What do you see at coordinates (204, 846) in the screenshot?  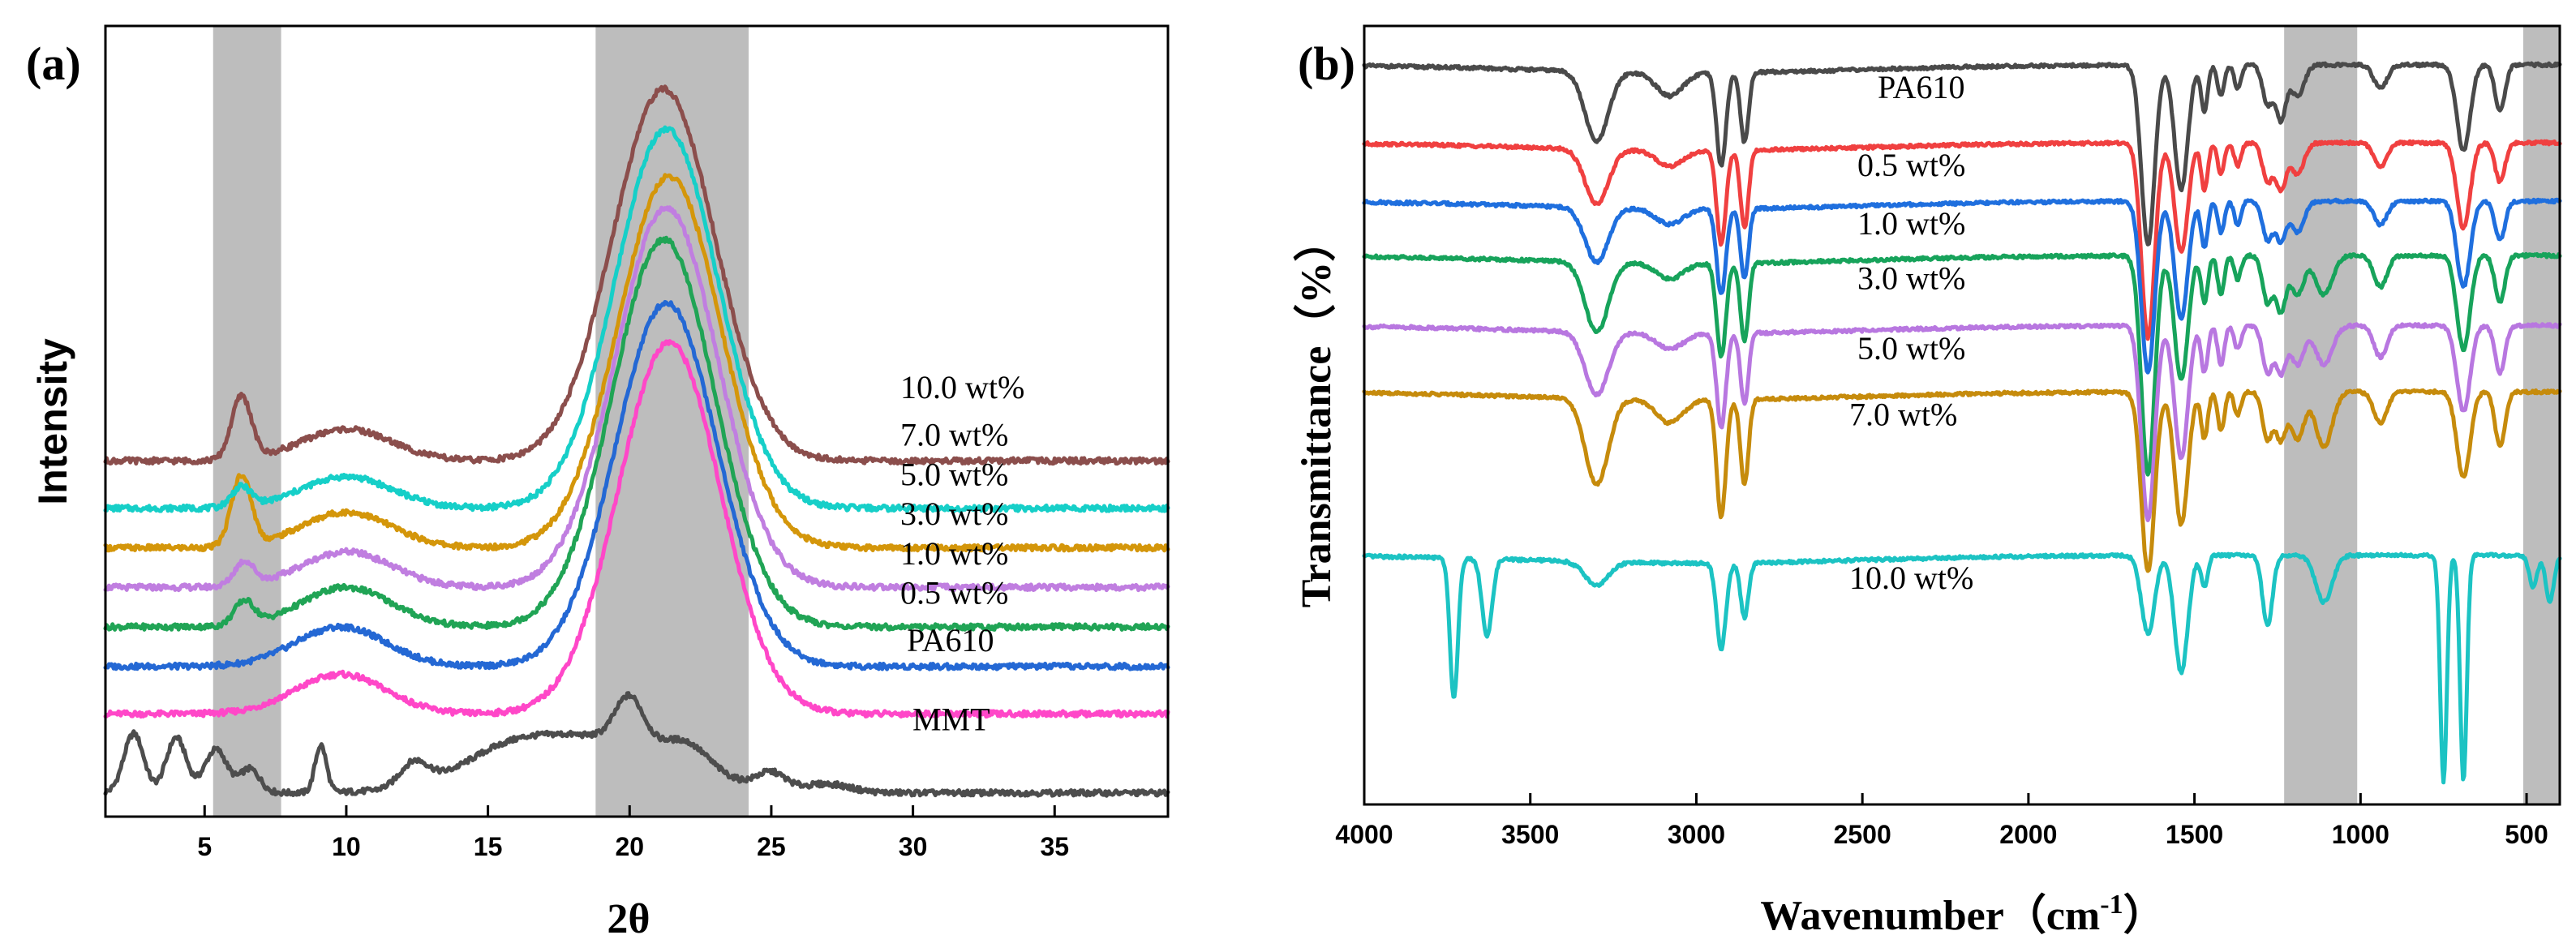 I see `panel-a-x-tick-label-0: 5` at bounding box center [204, 846].